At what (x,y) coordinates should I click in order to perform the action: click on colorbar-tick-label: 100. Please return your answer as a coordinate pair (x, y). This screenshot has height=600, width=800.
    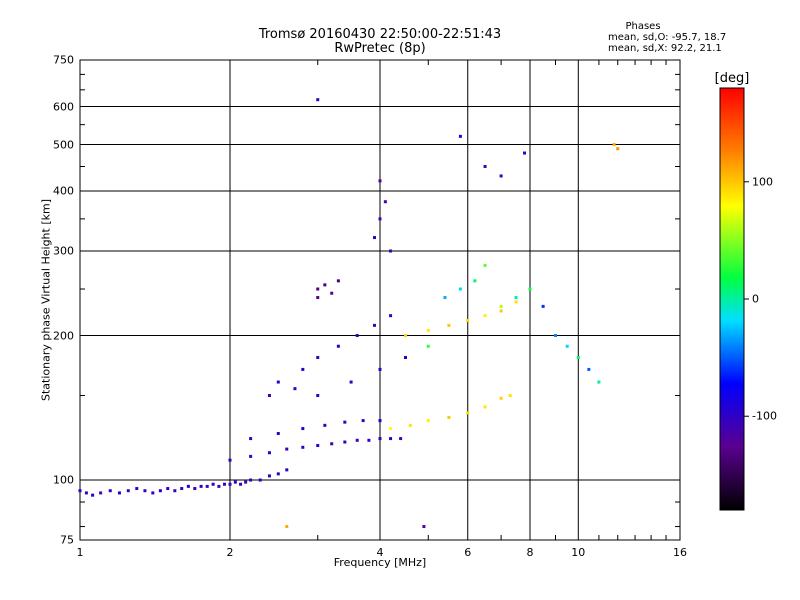
    Looking at the image, I should click on (762, 182).